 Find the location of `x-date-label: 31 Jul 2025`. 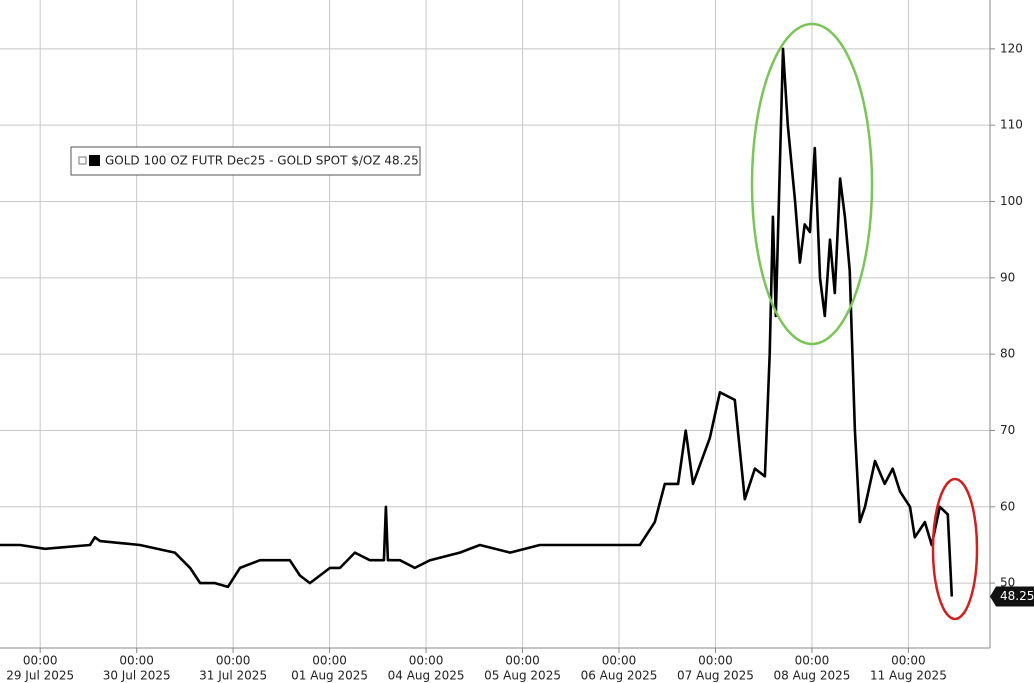

x-date-label: 31 Jul 2025 is located at coordinates (233, 676).